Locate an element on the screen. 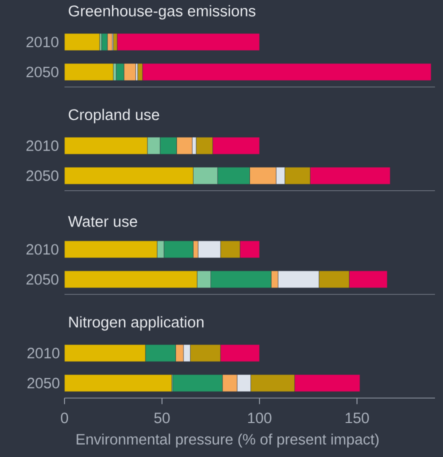 Image resolution: width=443 pixels, height=457 pixels. chart-title: Greenhouse-gas emissions is located at coordinates (162, 12).